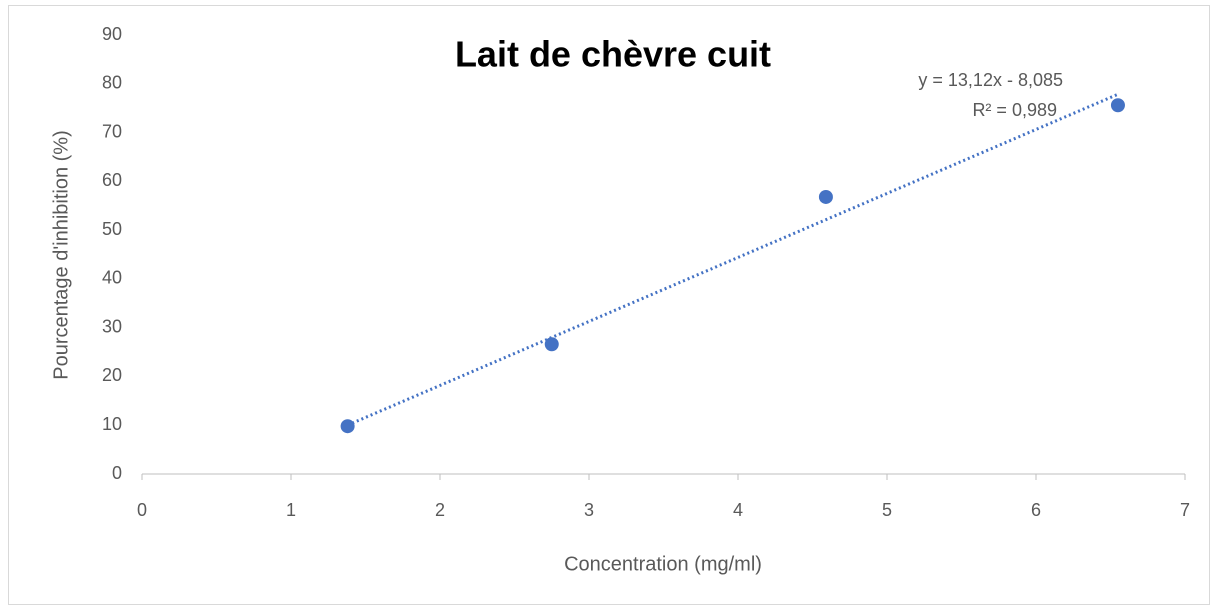  What do you see at coordinates (291, 510) in the screenshot?
I see `x-tick-label: 1` at bounding box center [291, 510].